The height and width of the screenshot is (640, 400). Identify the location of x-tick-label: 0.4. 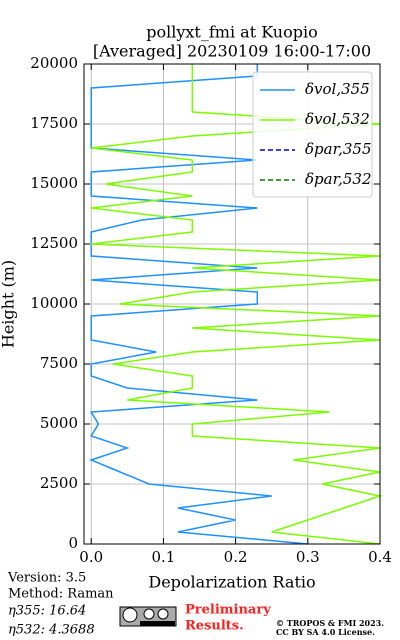
(380, 557).